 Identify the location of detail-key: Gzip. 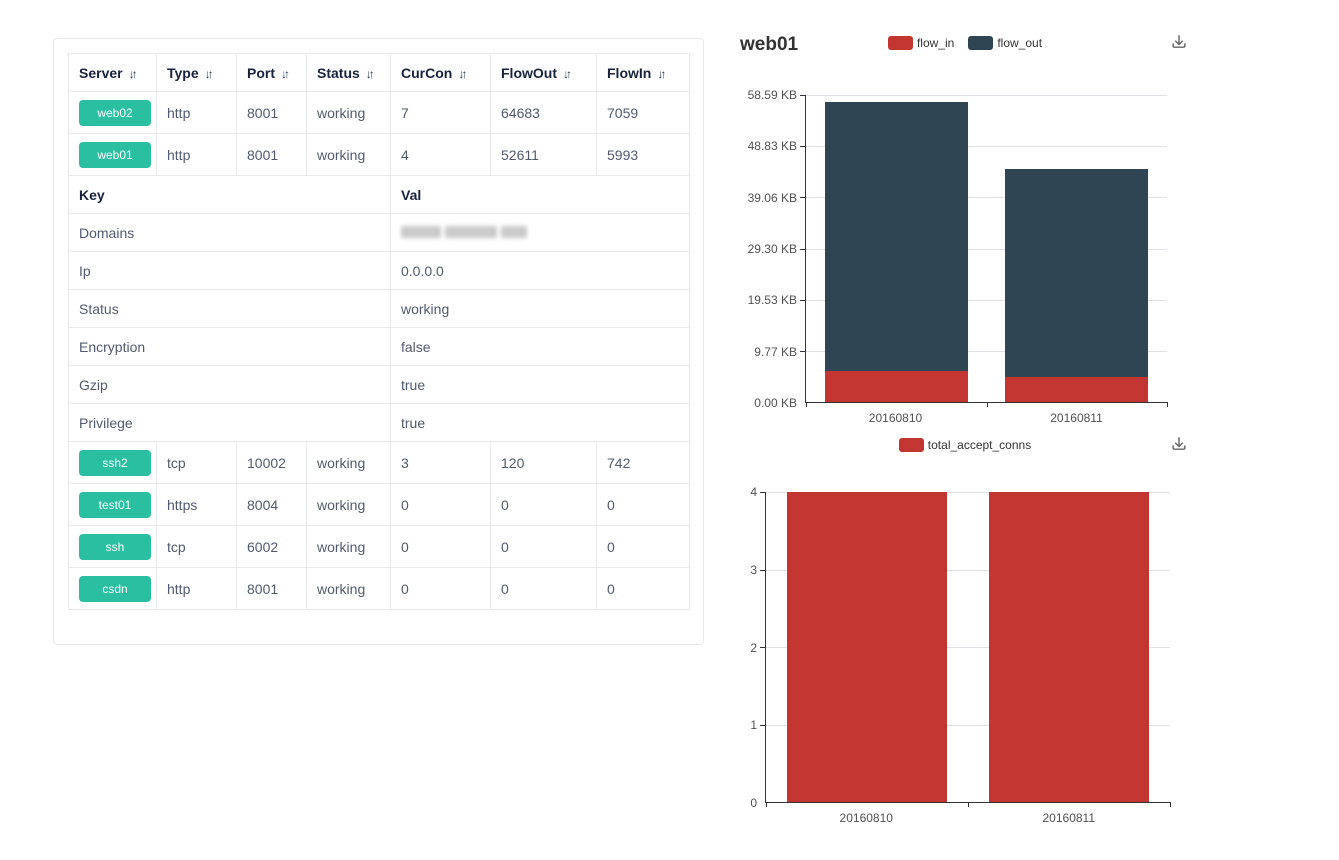
(229, 384).